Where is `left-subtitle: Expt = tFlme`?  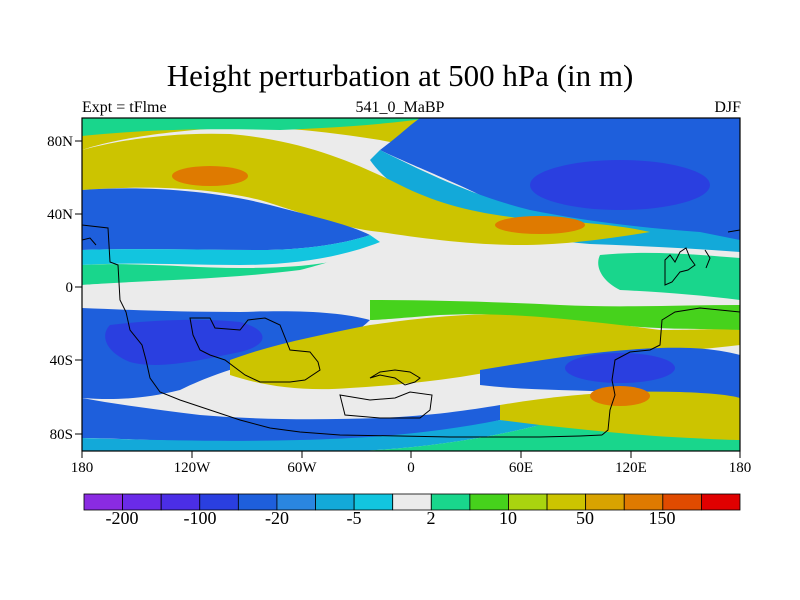
left-subtitle: Expt = tFlme is located at coordinates (124, 107).